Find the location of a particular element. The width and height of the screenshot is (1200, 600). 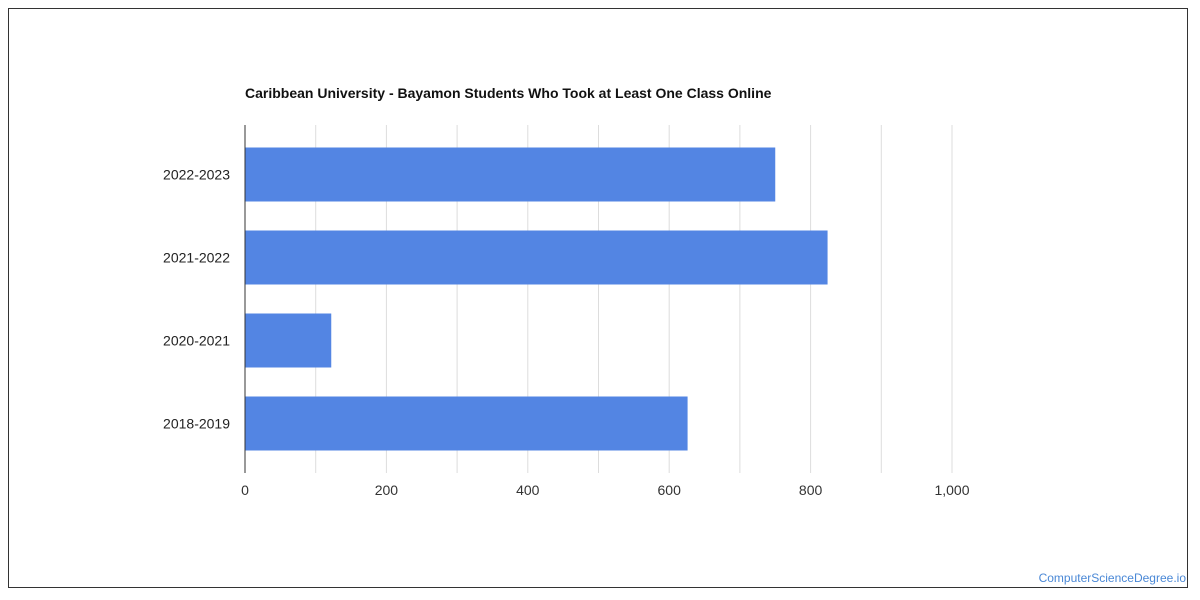

source-watermark-link: ComputerScienceDegree.io is located at coordinates (1112, 578).